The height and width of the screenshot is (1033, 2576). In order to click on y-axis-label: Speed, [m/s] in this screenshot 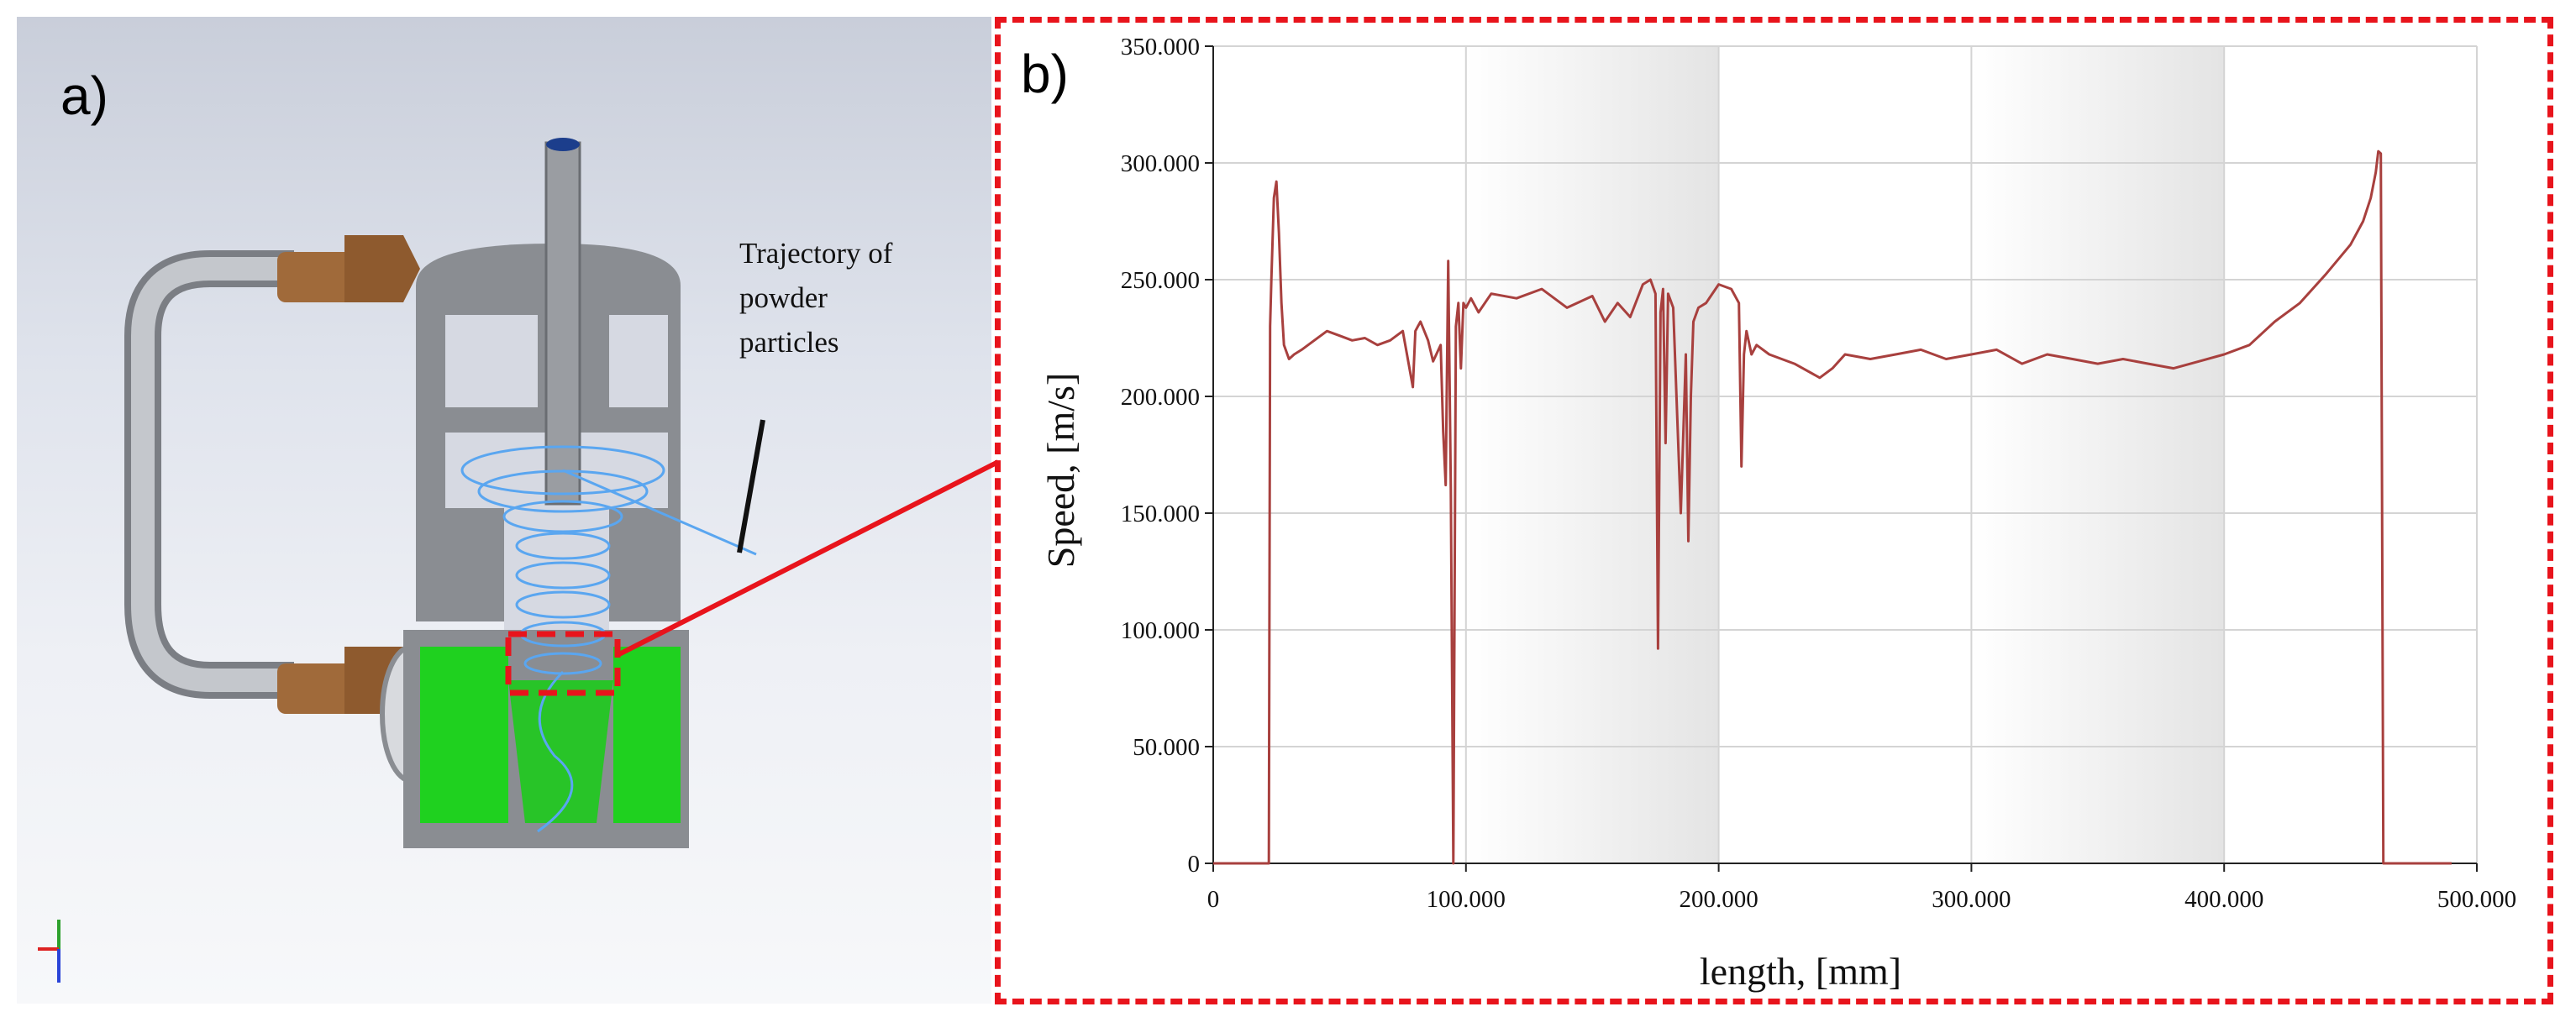, I will do `click(1060, 471)`.